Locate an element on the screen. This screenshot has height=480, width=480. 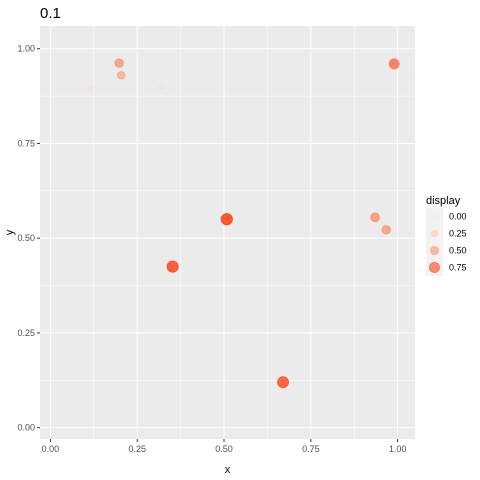
legend-label: 0.50 is located at coordinates (458, 251).